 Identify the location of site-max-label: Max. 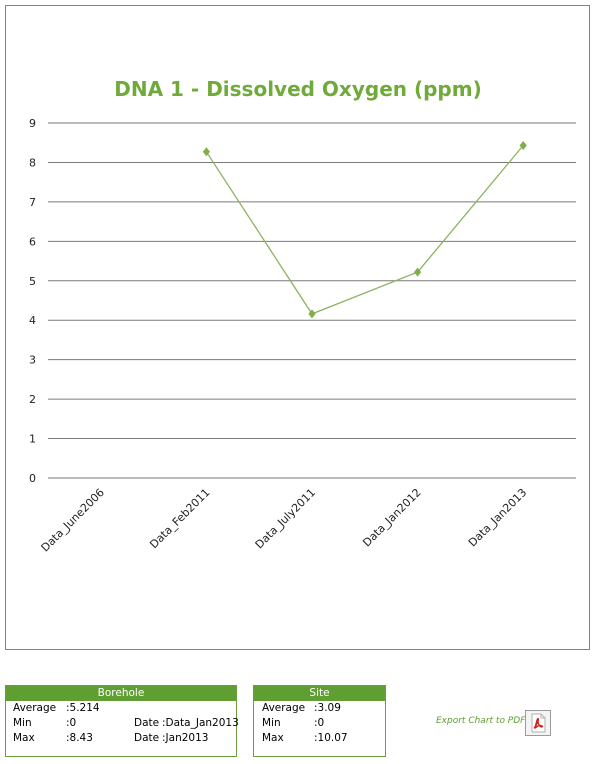
(273, 738).